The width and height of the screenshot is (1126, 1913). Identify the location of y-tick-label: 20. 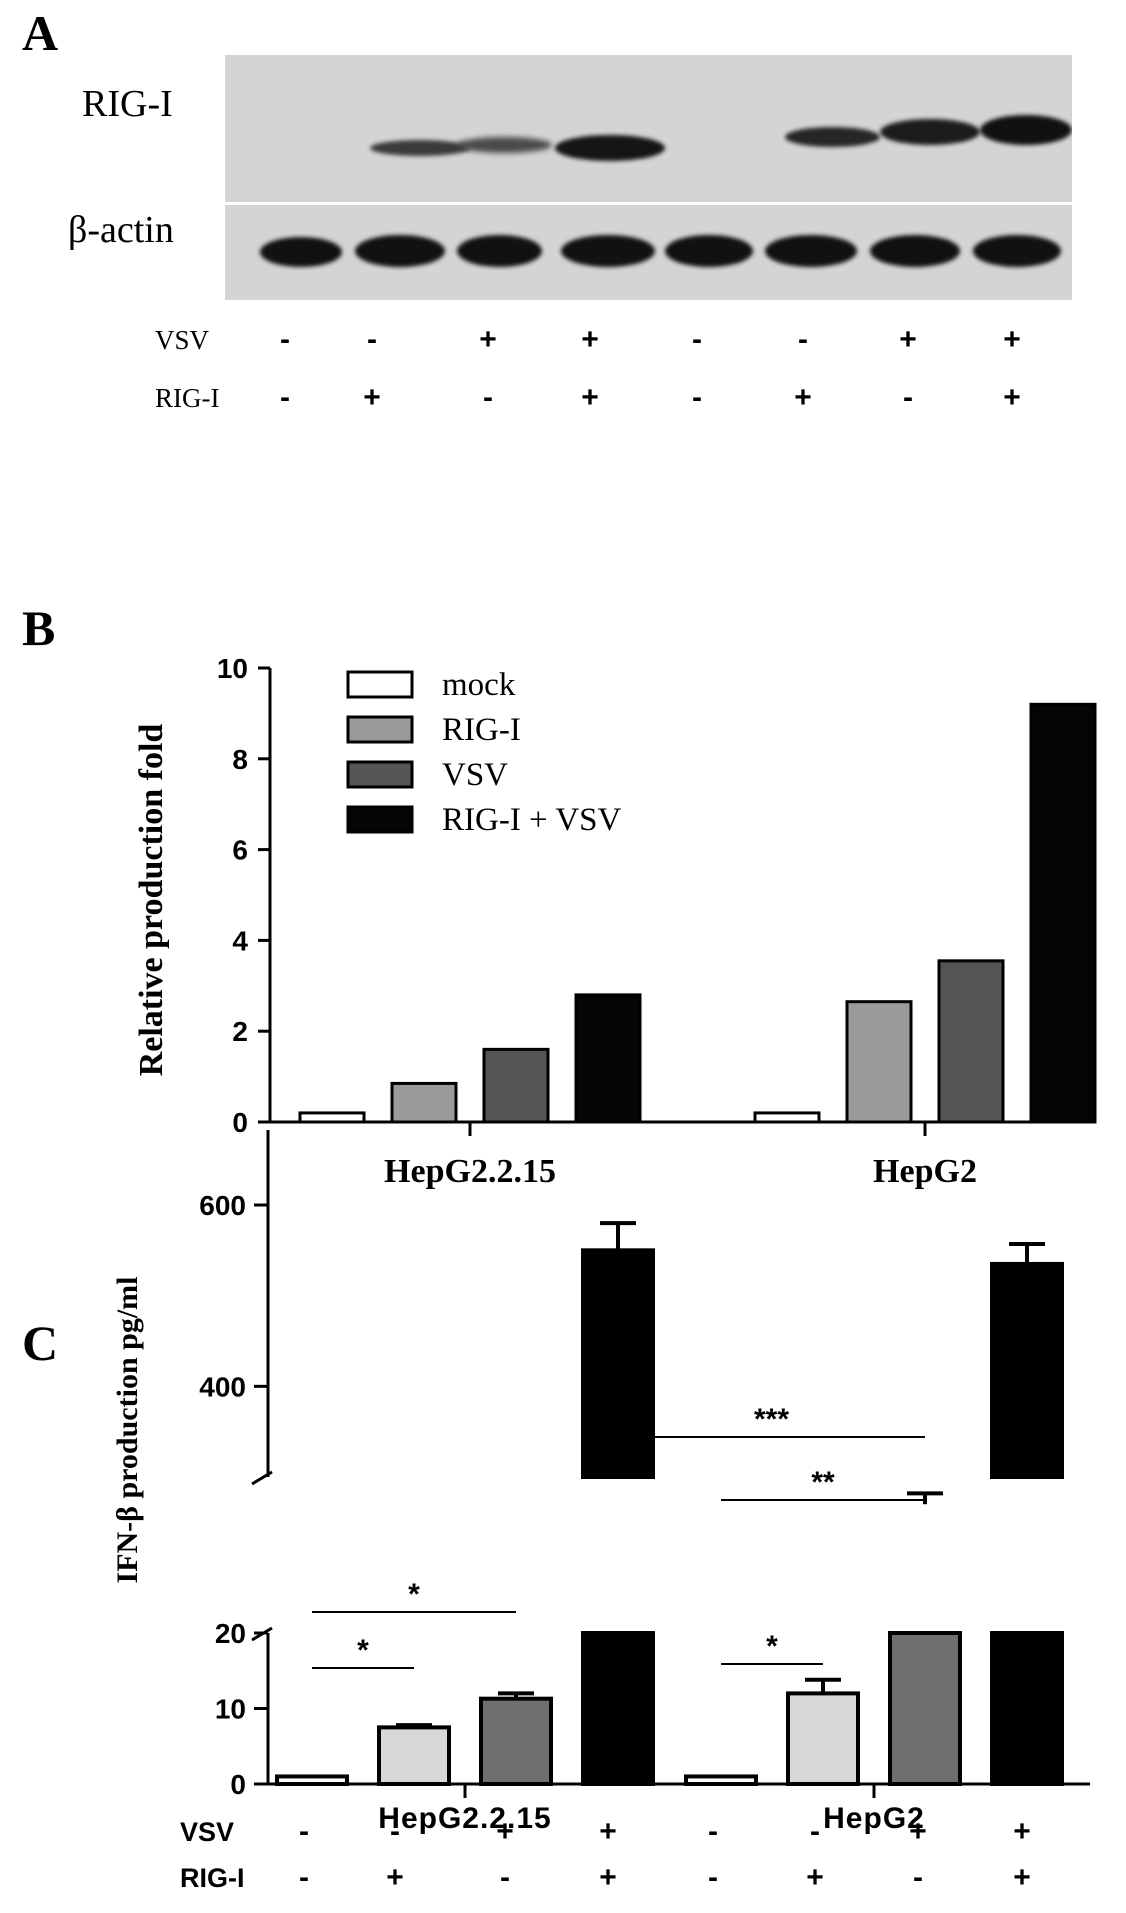
(230, 1633).